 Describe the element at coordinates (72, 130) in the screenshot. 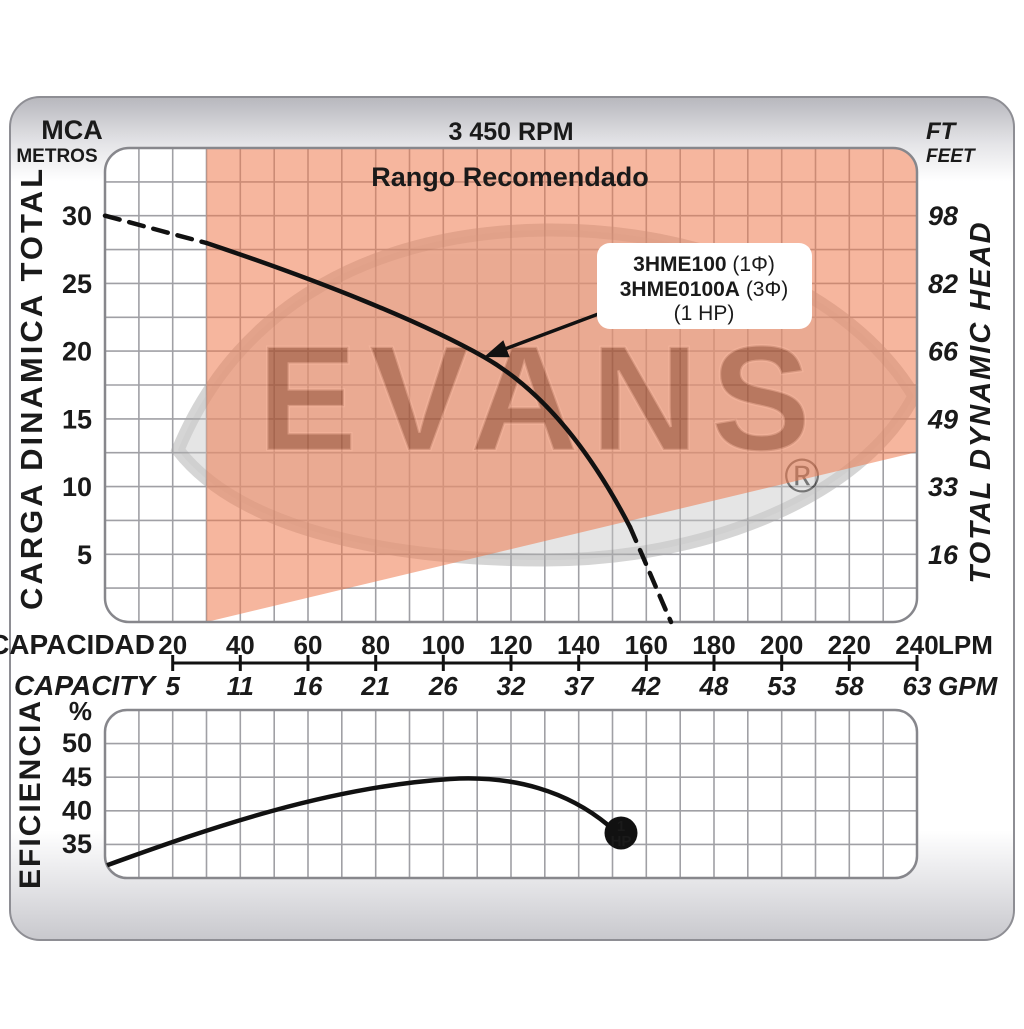

I see `left-unit-mca: MCA` at that location.